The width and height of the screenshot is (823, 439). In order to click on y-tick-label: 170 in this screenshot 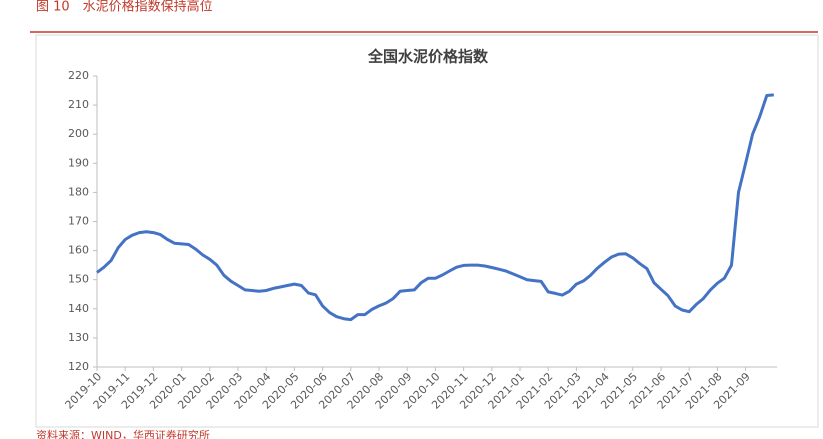, I will do `click(78, 221)`.